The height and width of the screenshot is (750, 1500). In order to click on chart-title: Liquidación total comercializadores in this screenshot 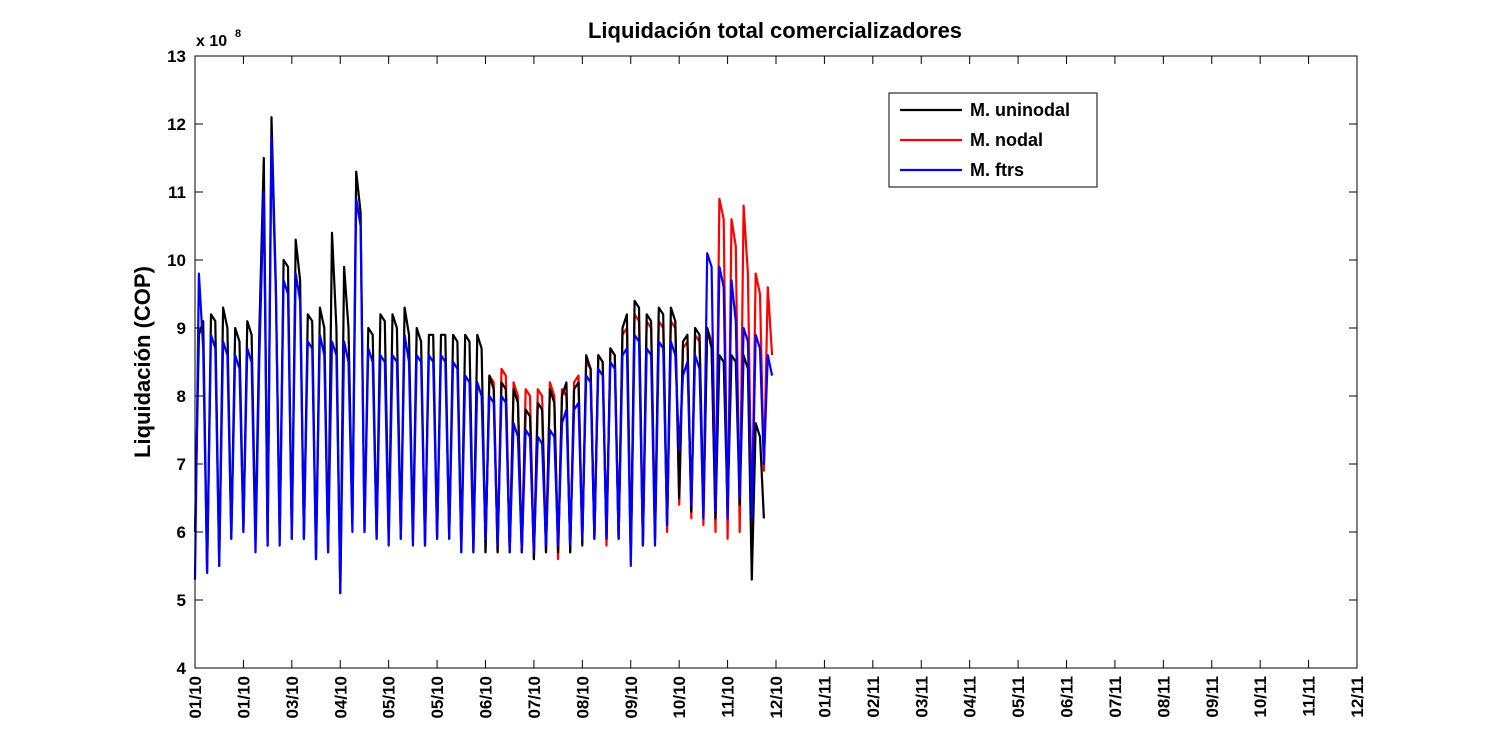, I will do `click(775, 30)`.